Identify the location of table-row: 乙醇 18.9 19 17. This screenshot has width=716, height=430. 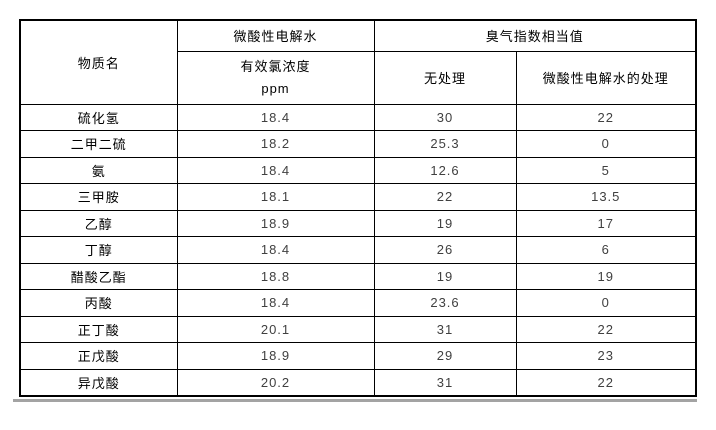
(358, 223).